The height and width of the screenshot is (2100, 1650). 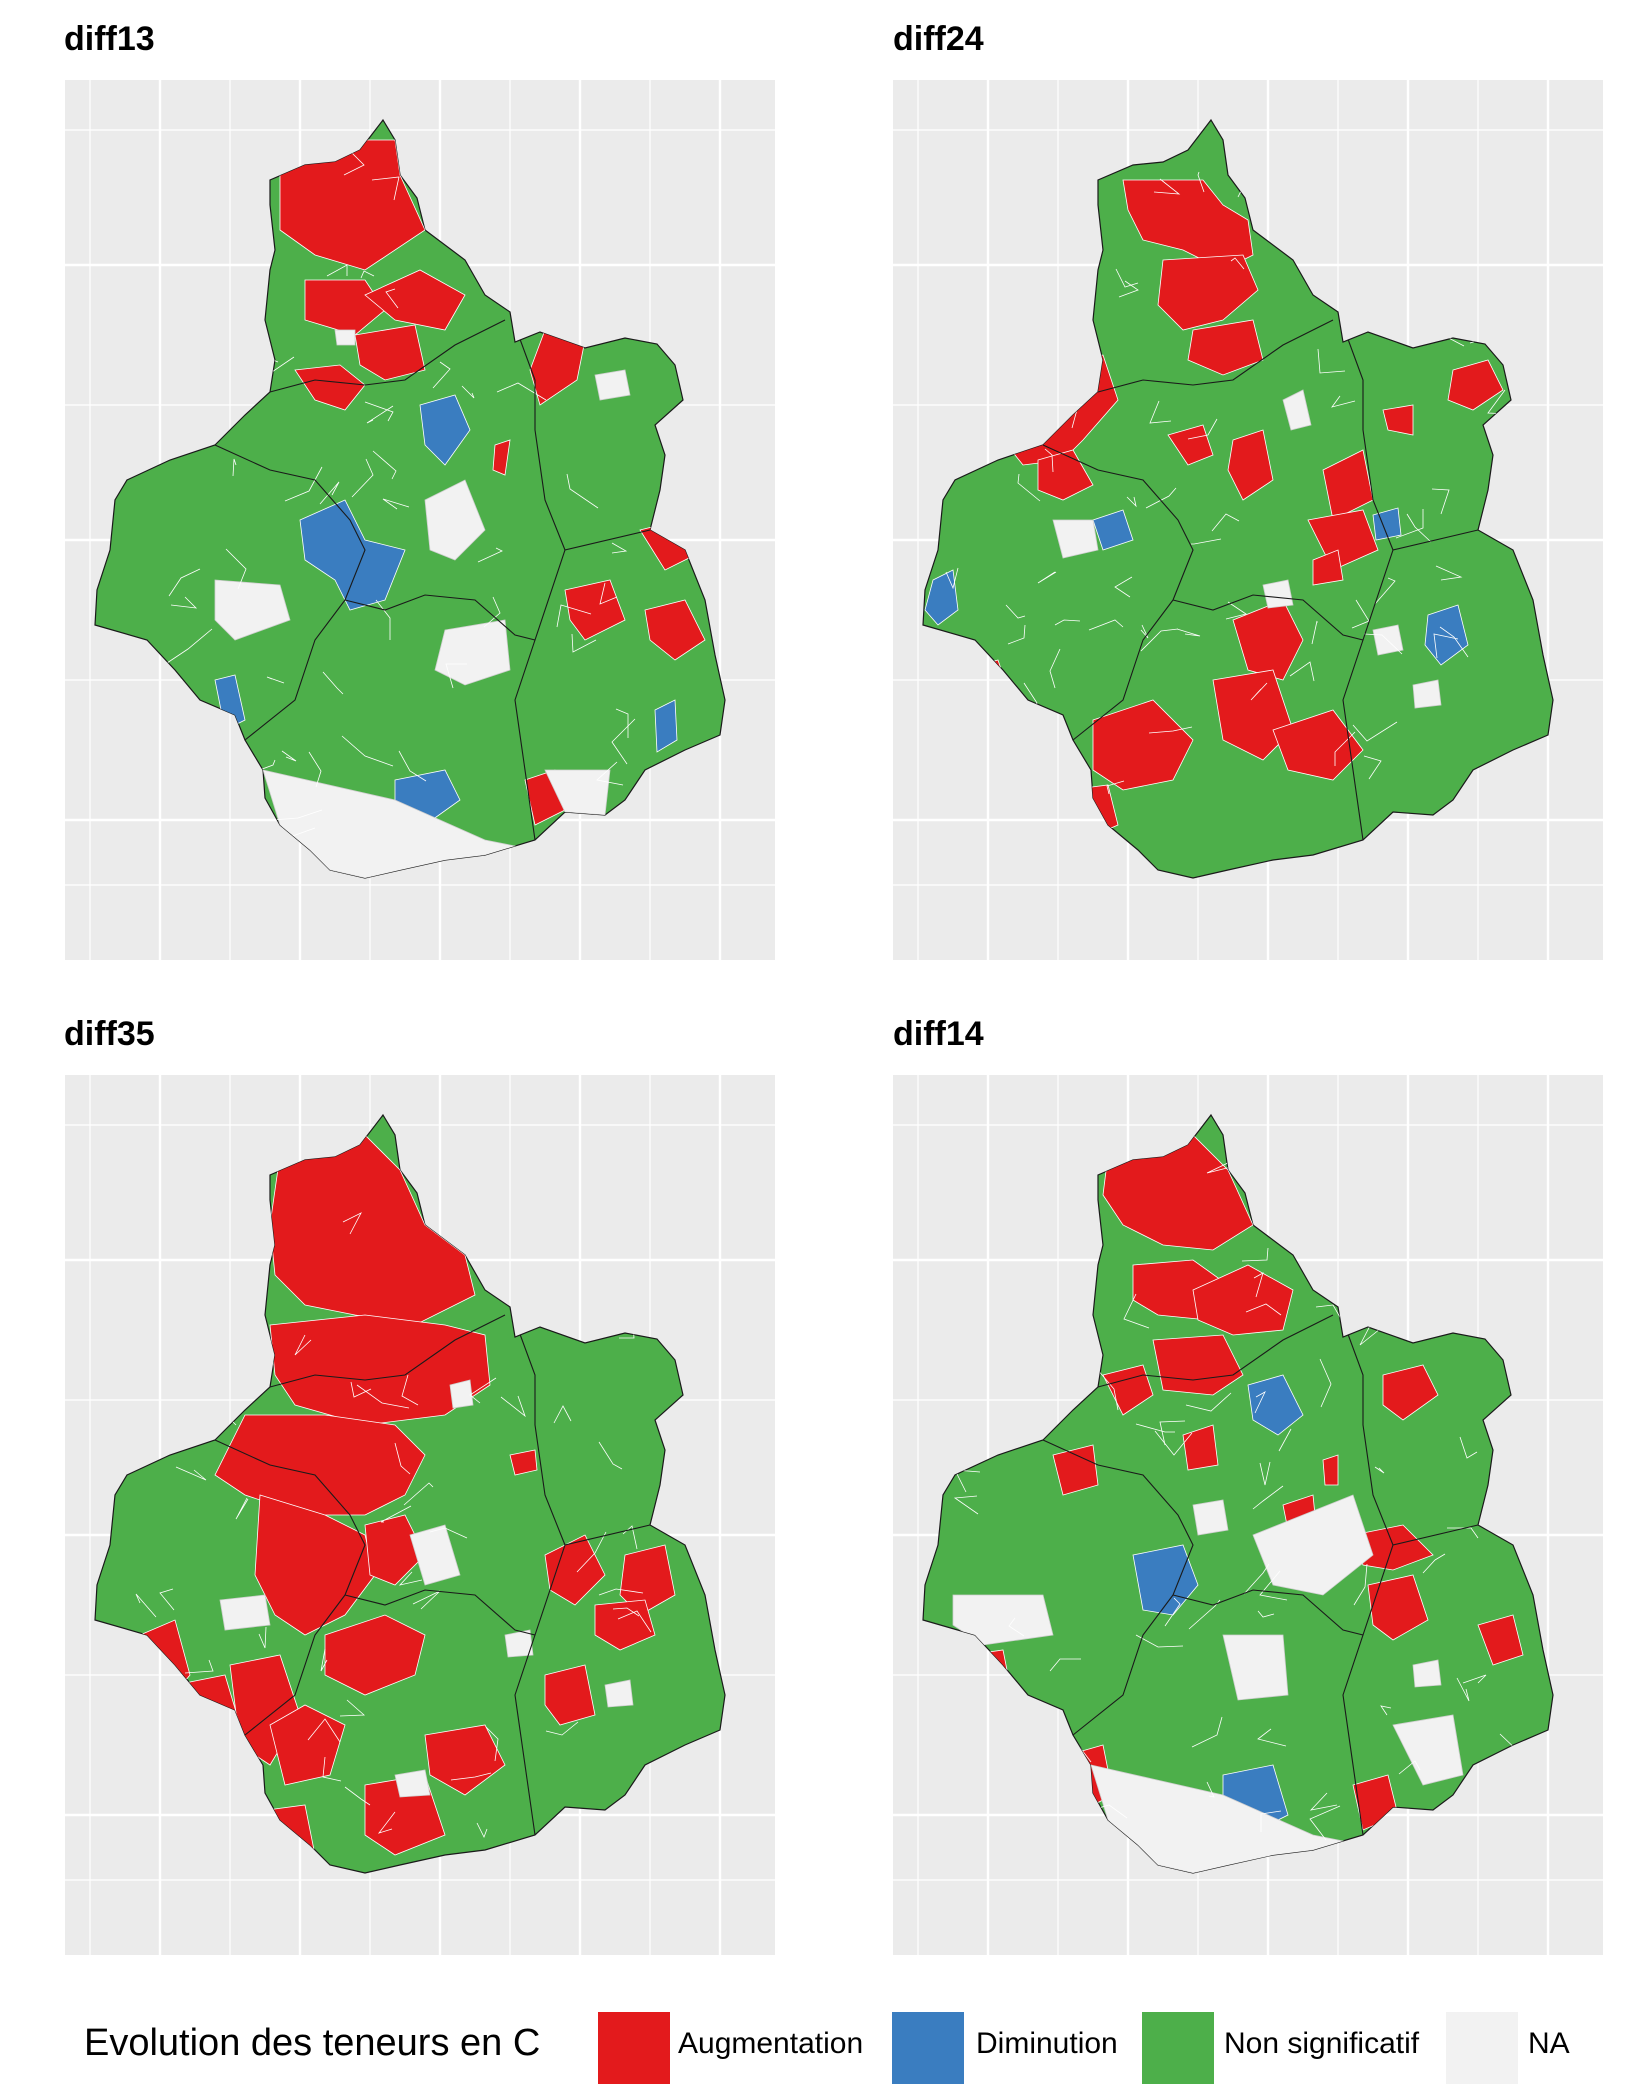 I want to click on legend-key-augmentation, so click(x=634, y=2048).